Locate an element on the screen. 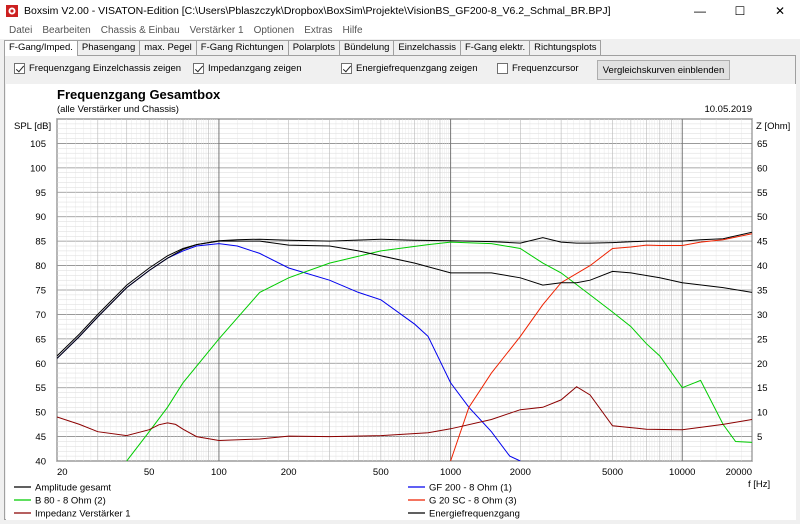  y-right-tick-label: 40 is located at coordinates (762, 266).